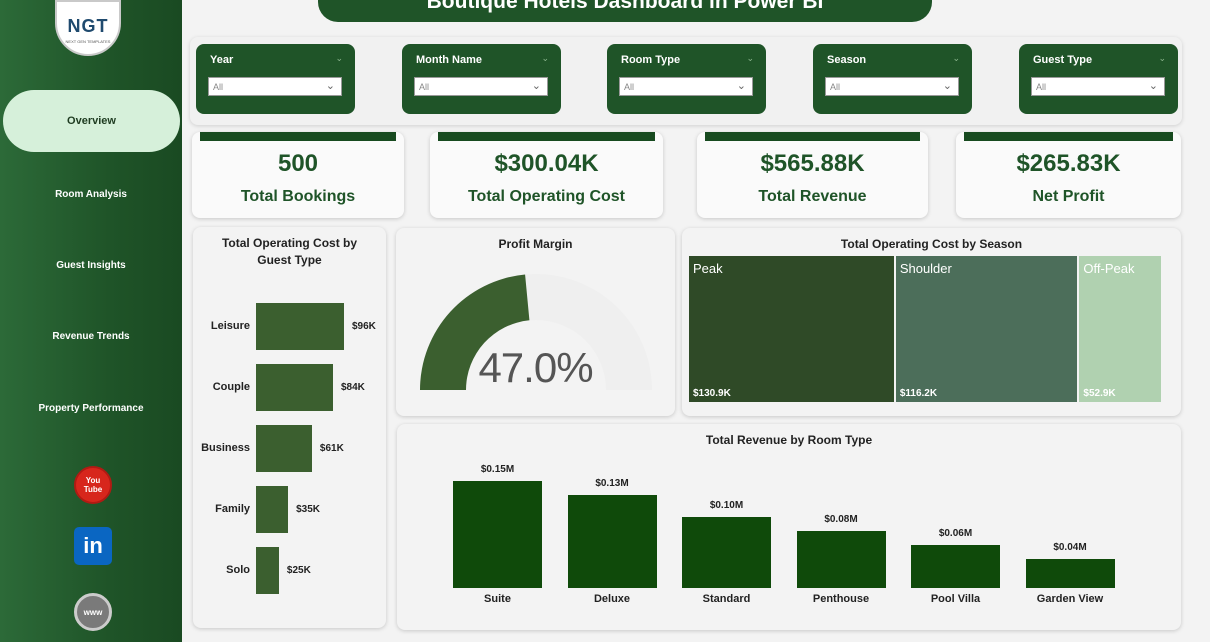  I want to click on kpi-label: Net Profit, so click(1068, 196).